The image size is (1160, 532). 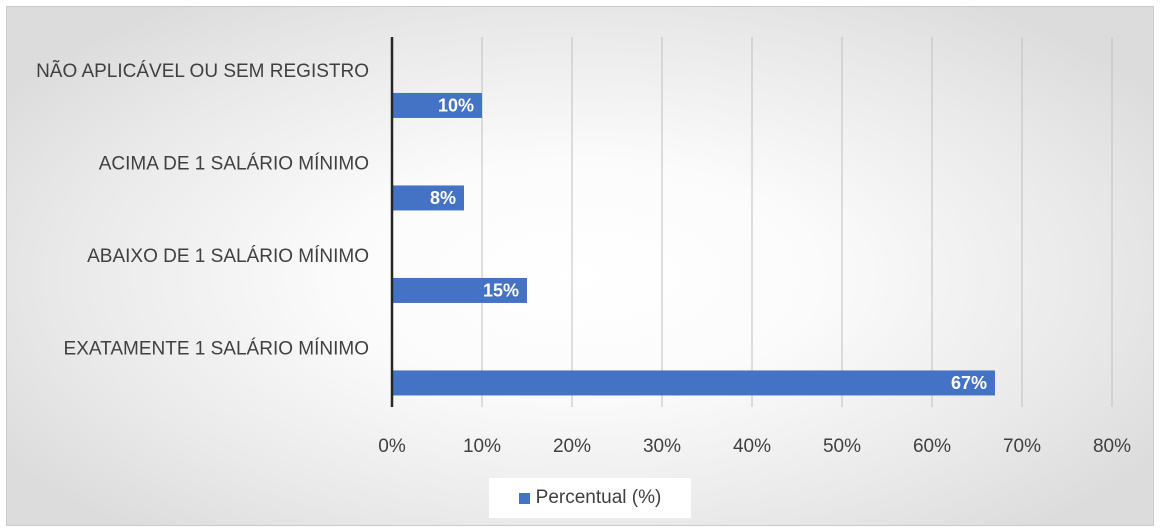 I want to click on x-tick-label: 70%, so click(x=1022, y=446).